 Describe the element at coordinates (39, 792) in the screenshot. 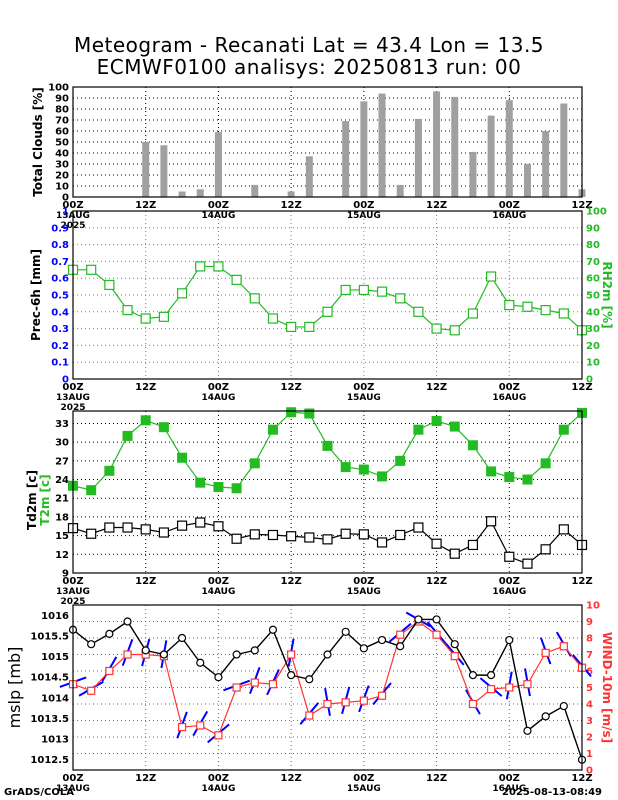

I see `footer-credit: GrADS/COLA` at that location.